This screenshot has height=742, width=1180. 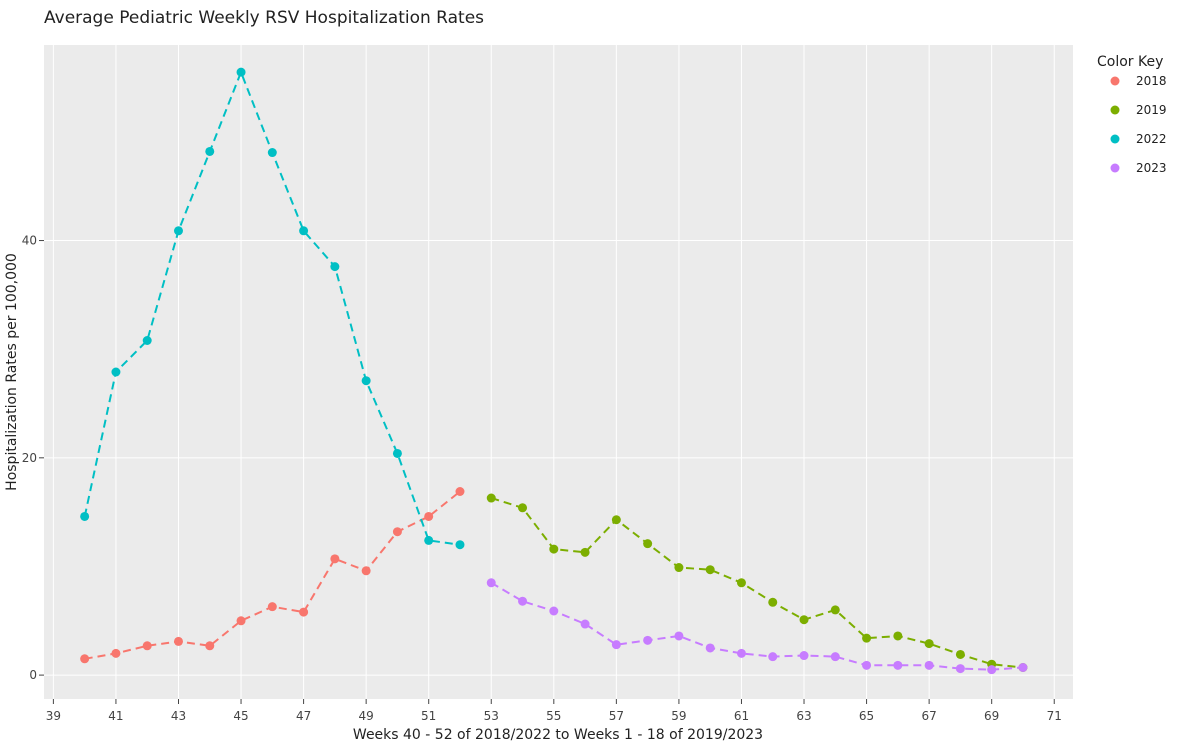 What do you see at coordinates (33, 675) in the screenshot?
I see `y-tick-label: 0` at bounding box center [33, 675].